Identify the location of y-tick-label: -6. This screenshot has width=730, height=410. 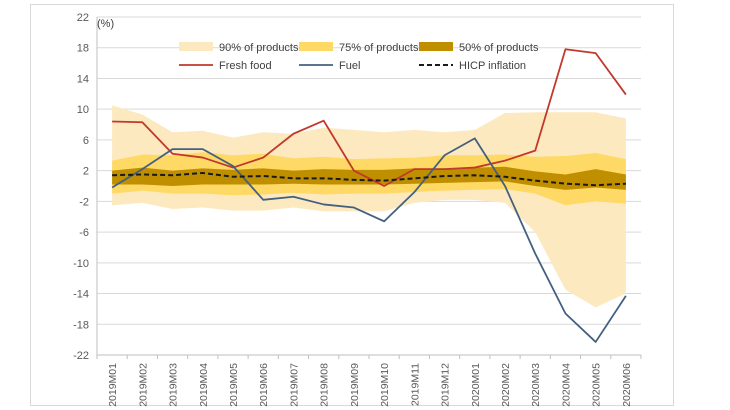
(84, 233).